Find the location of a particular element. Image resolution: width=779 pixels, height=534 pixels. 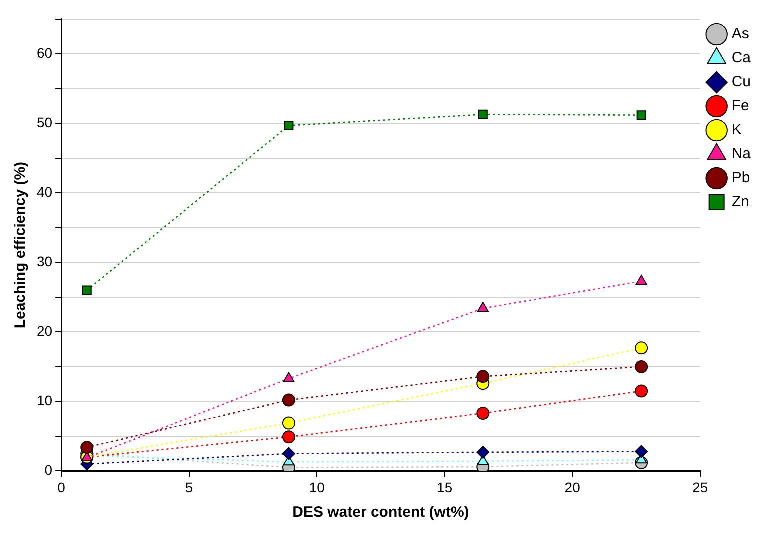

x-tick-label: 0 is located at coordinates (62, 487).